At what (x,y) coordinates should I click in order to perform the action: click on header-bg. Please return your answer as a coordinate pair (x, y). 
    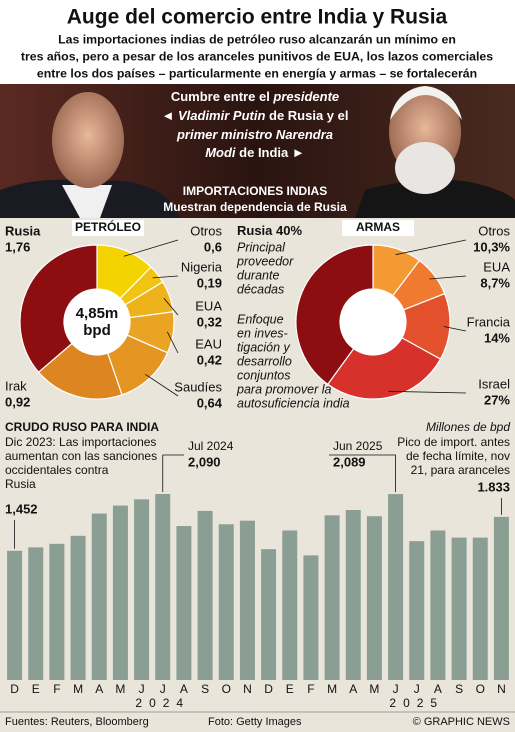
    Looking at the image, I should click on (257, 42).